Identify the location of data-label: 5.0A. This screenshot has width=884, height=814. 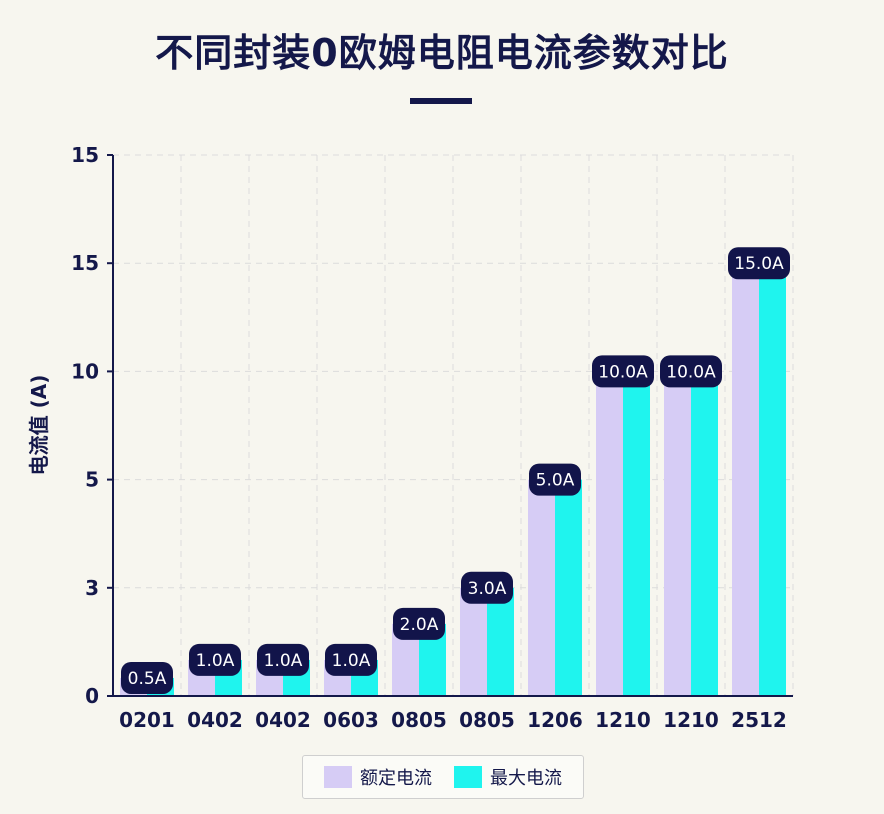
(555, 481).